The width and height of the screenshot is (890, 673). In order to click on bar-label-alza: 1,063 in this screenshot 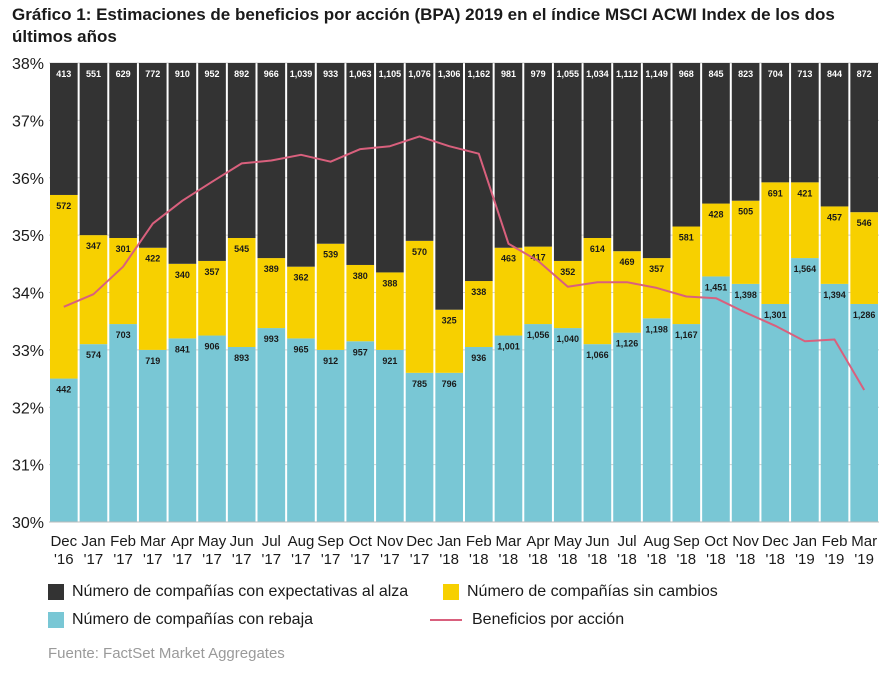, I will do `click(360, 74)`.